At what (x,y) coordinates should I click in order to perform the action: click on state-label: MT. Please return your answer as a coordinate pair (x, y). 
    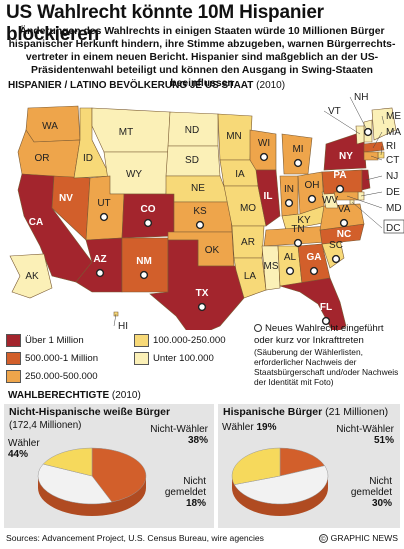
    Looking at the image, I should click on (126, 132).